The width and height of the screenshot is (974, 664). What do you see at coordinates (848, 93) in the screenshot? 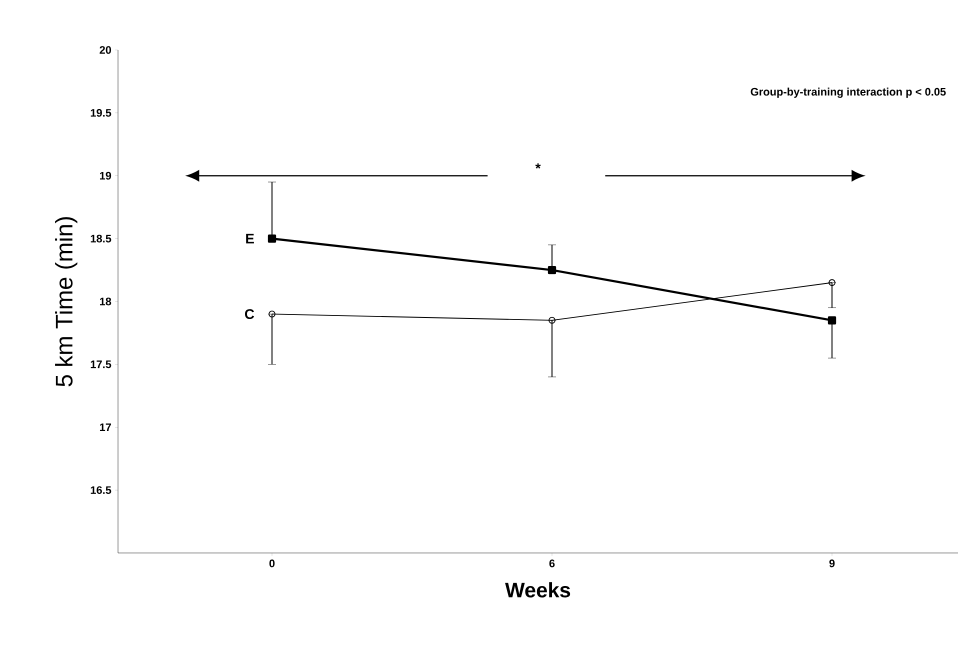
I see `annotation: Group-by-training interaction p < 0.05` at bounding box center [848, 93].